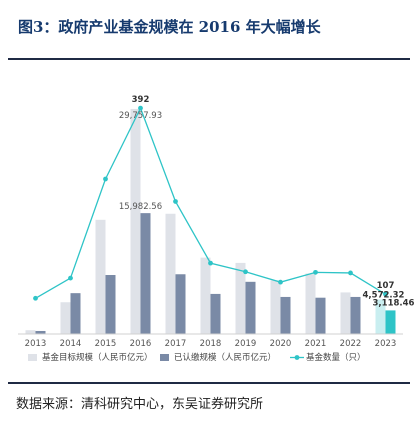 The height and width of the screenshot is (425, 415). What do you see at coordinates (205, 295) in the screenshot?
I see `bar-target-2018` at bounding box center [205, 295].